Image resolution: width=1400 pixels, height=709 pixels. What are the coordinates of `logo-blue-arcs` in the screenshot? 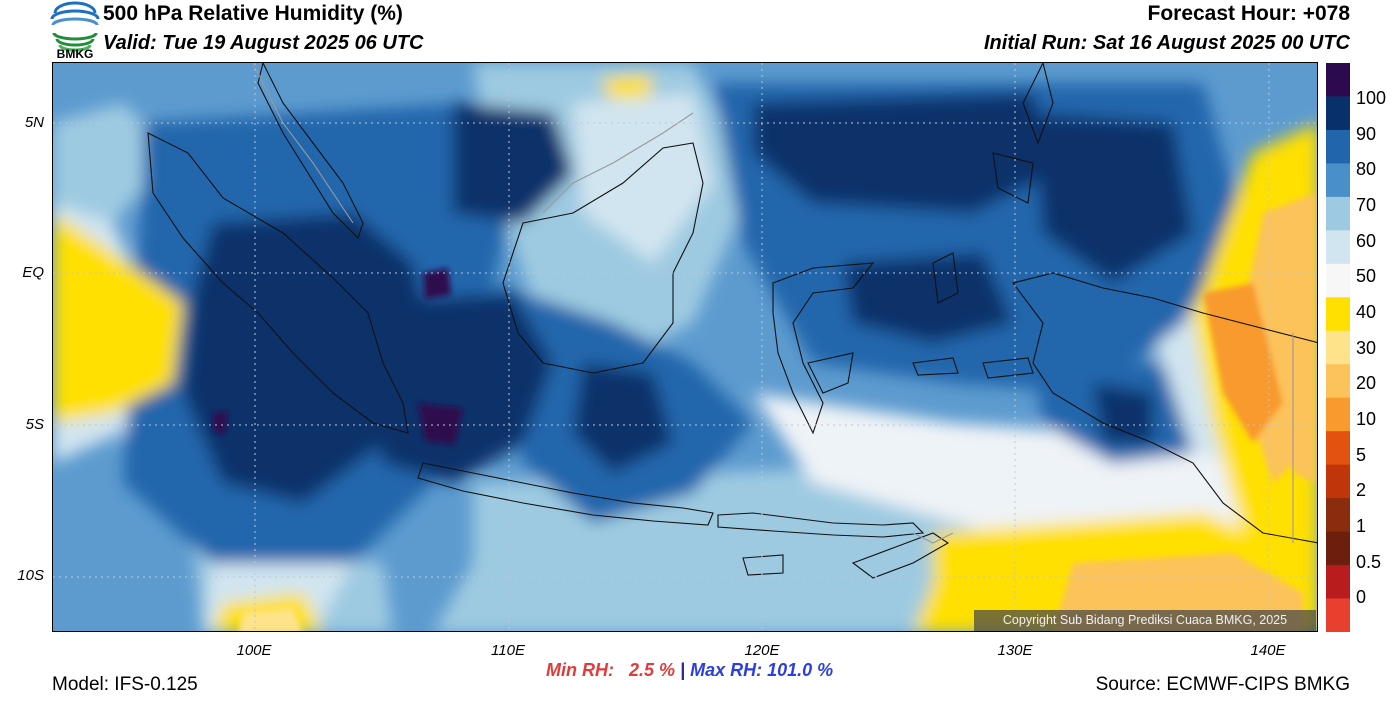 It's located at (75, 13).